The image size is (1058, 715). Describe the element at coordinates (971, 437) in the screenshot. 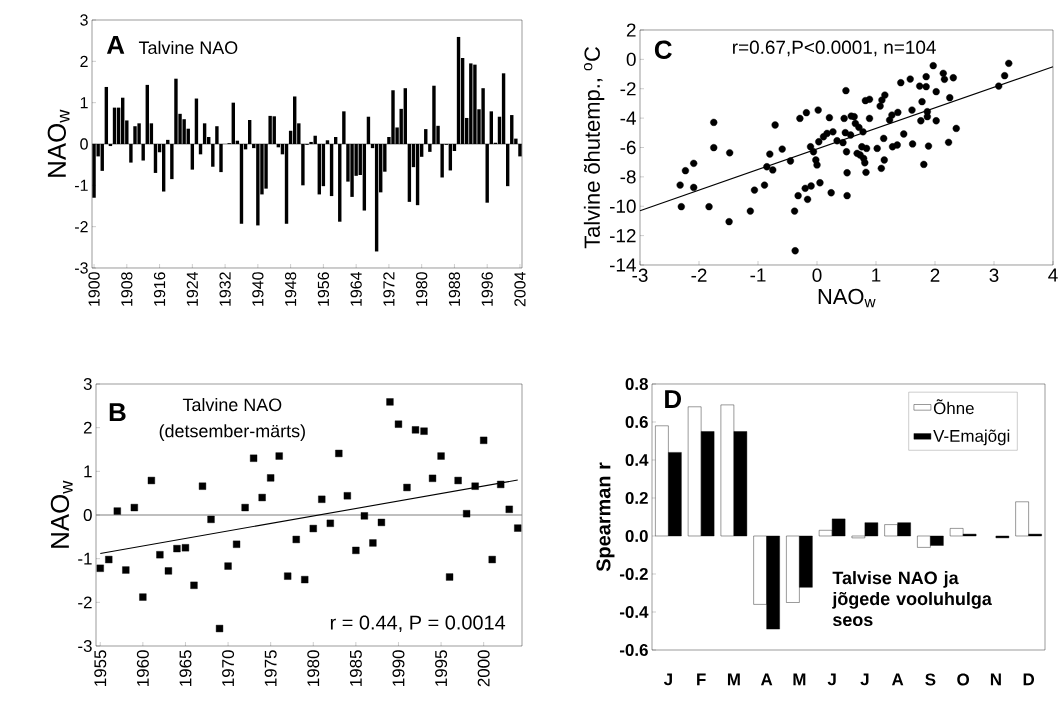

I see `legend-label: V-Emajõgi` at that location.